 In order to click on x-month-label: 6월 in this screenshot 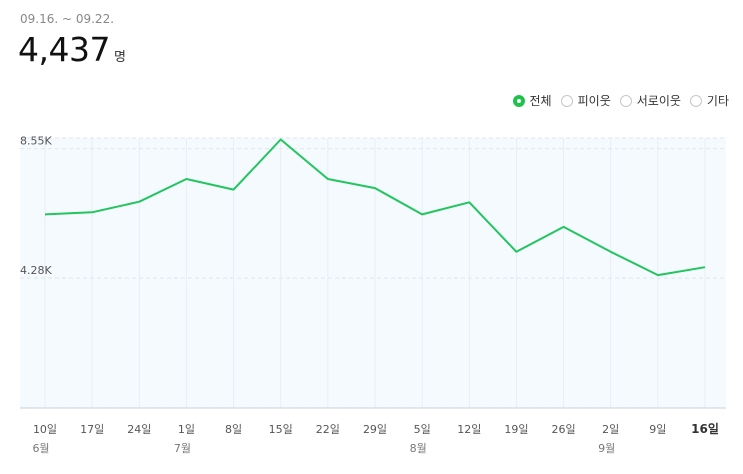, I will do `click(40, 448)`.